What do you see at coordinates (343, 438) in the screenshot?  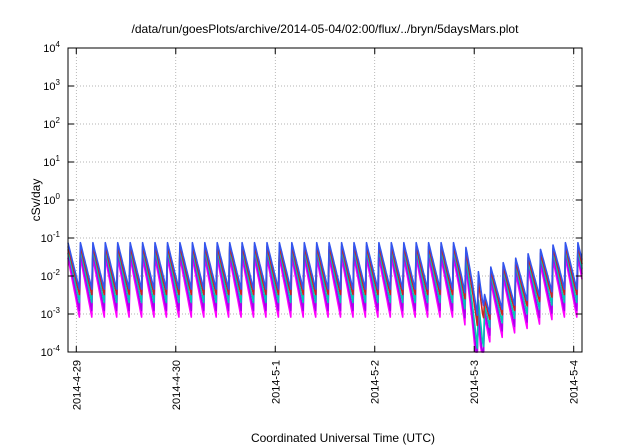 I see `x-axis-label: Coordinated Universal Time (UTC)` at bounding box center [343, 438].